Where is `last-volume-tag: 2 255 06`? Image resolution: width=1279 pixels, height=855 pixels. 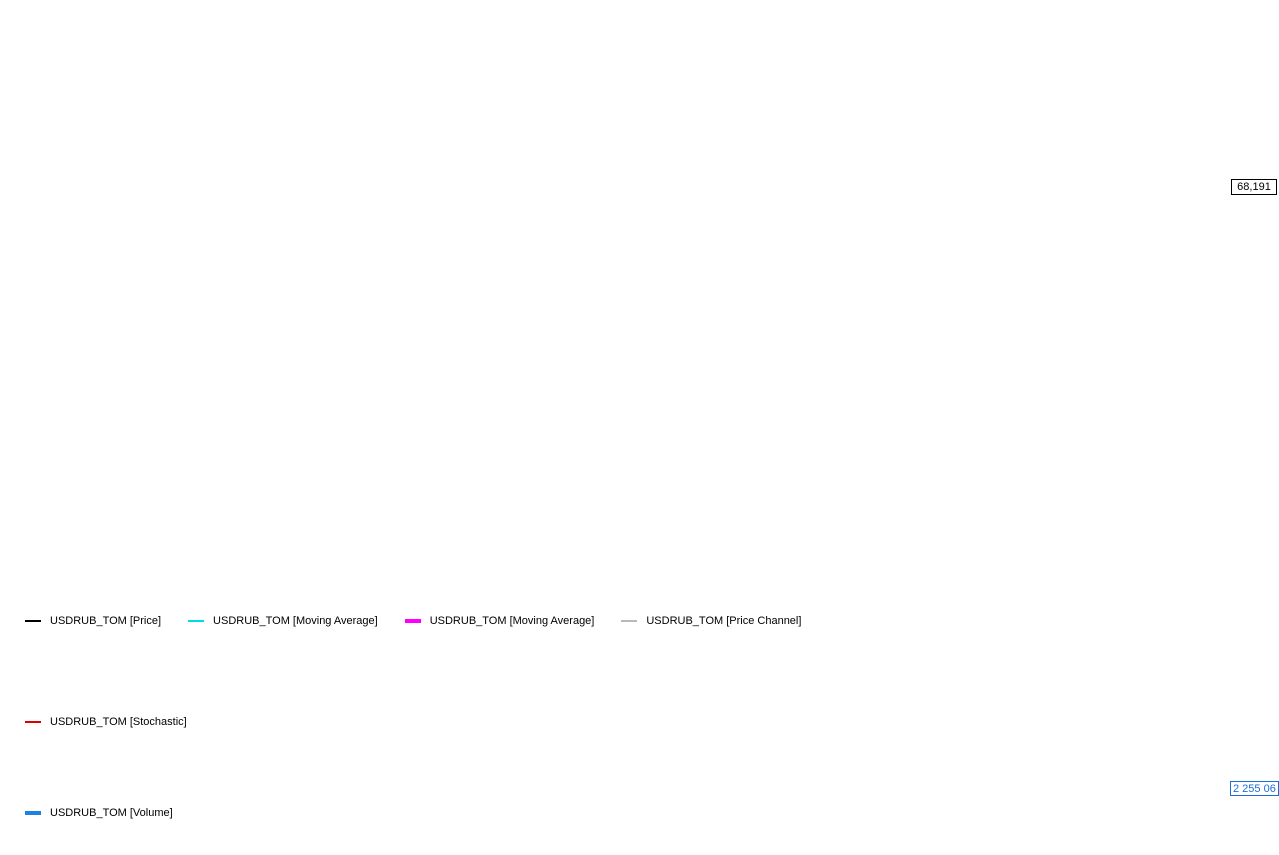
last-volume-tag: 2 255 06 is located at coordinates (1254, 788).